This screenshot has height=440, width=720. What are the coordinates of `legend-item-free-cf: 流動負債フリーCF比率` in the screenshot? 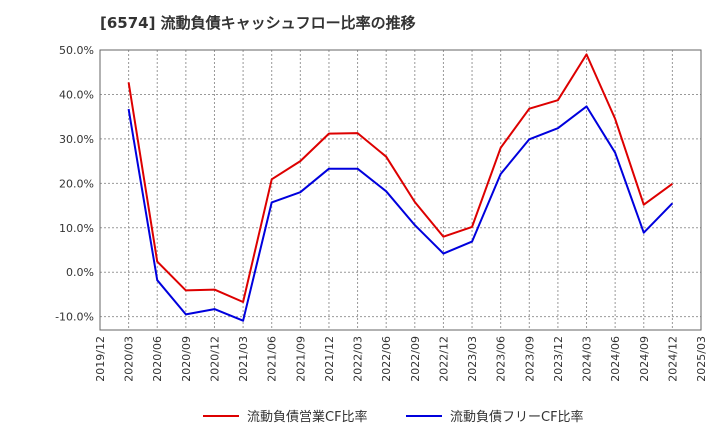 It's located at (495, 415).